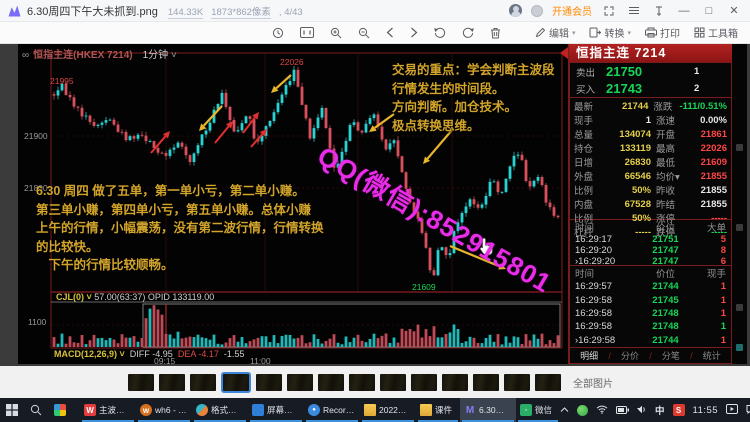 The width and height of the screenshot is (750, 422). Describe the element at coordinates (593, 384) in the screenshot. I see `all-images-button: 全部图片` at that location.